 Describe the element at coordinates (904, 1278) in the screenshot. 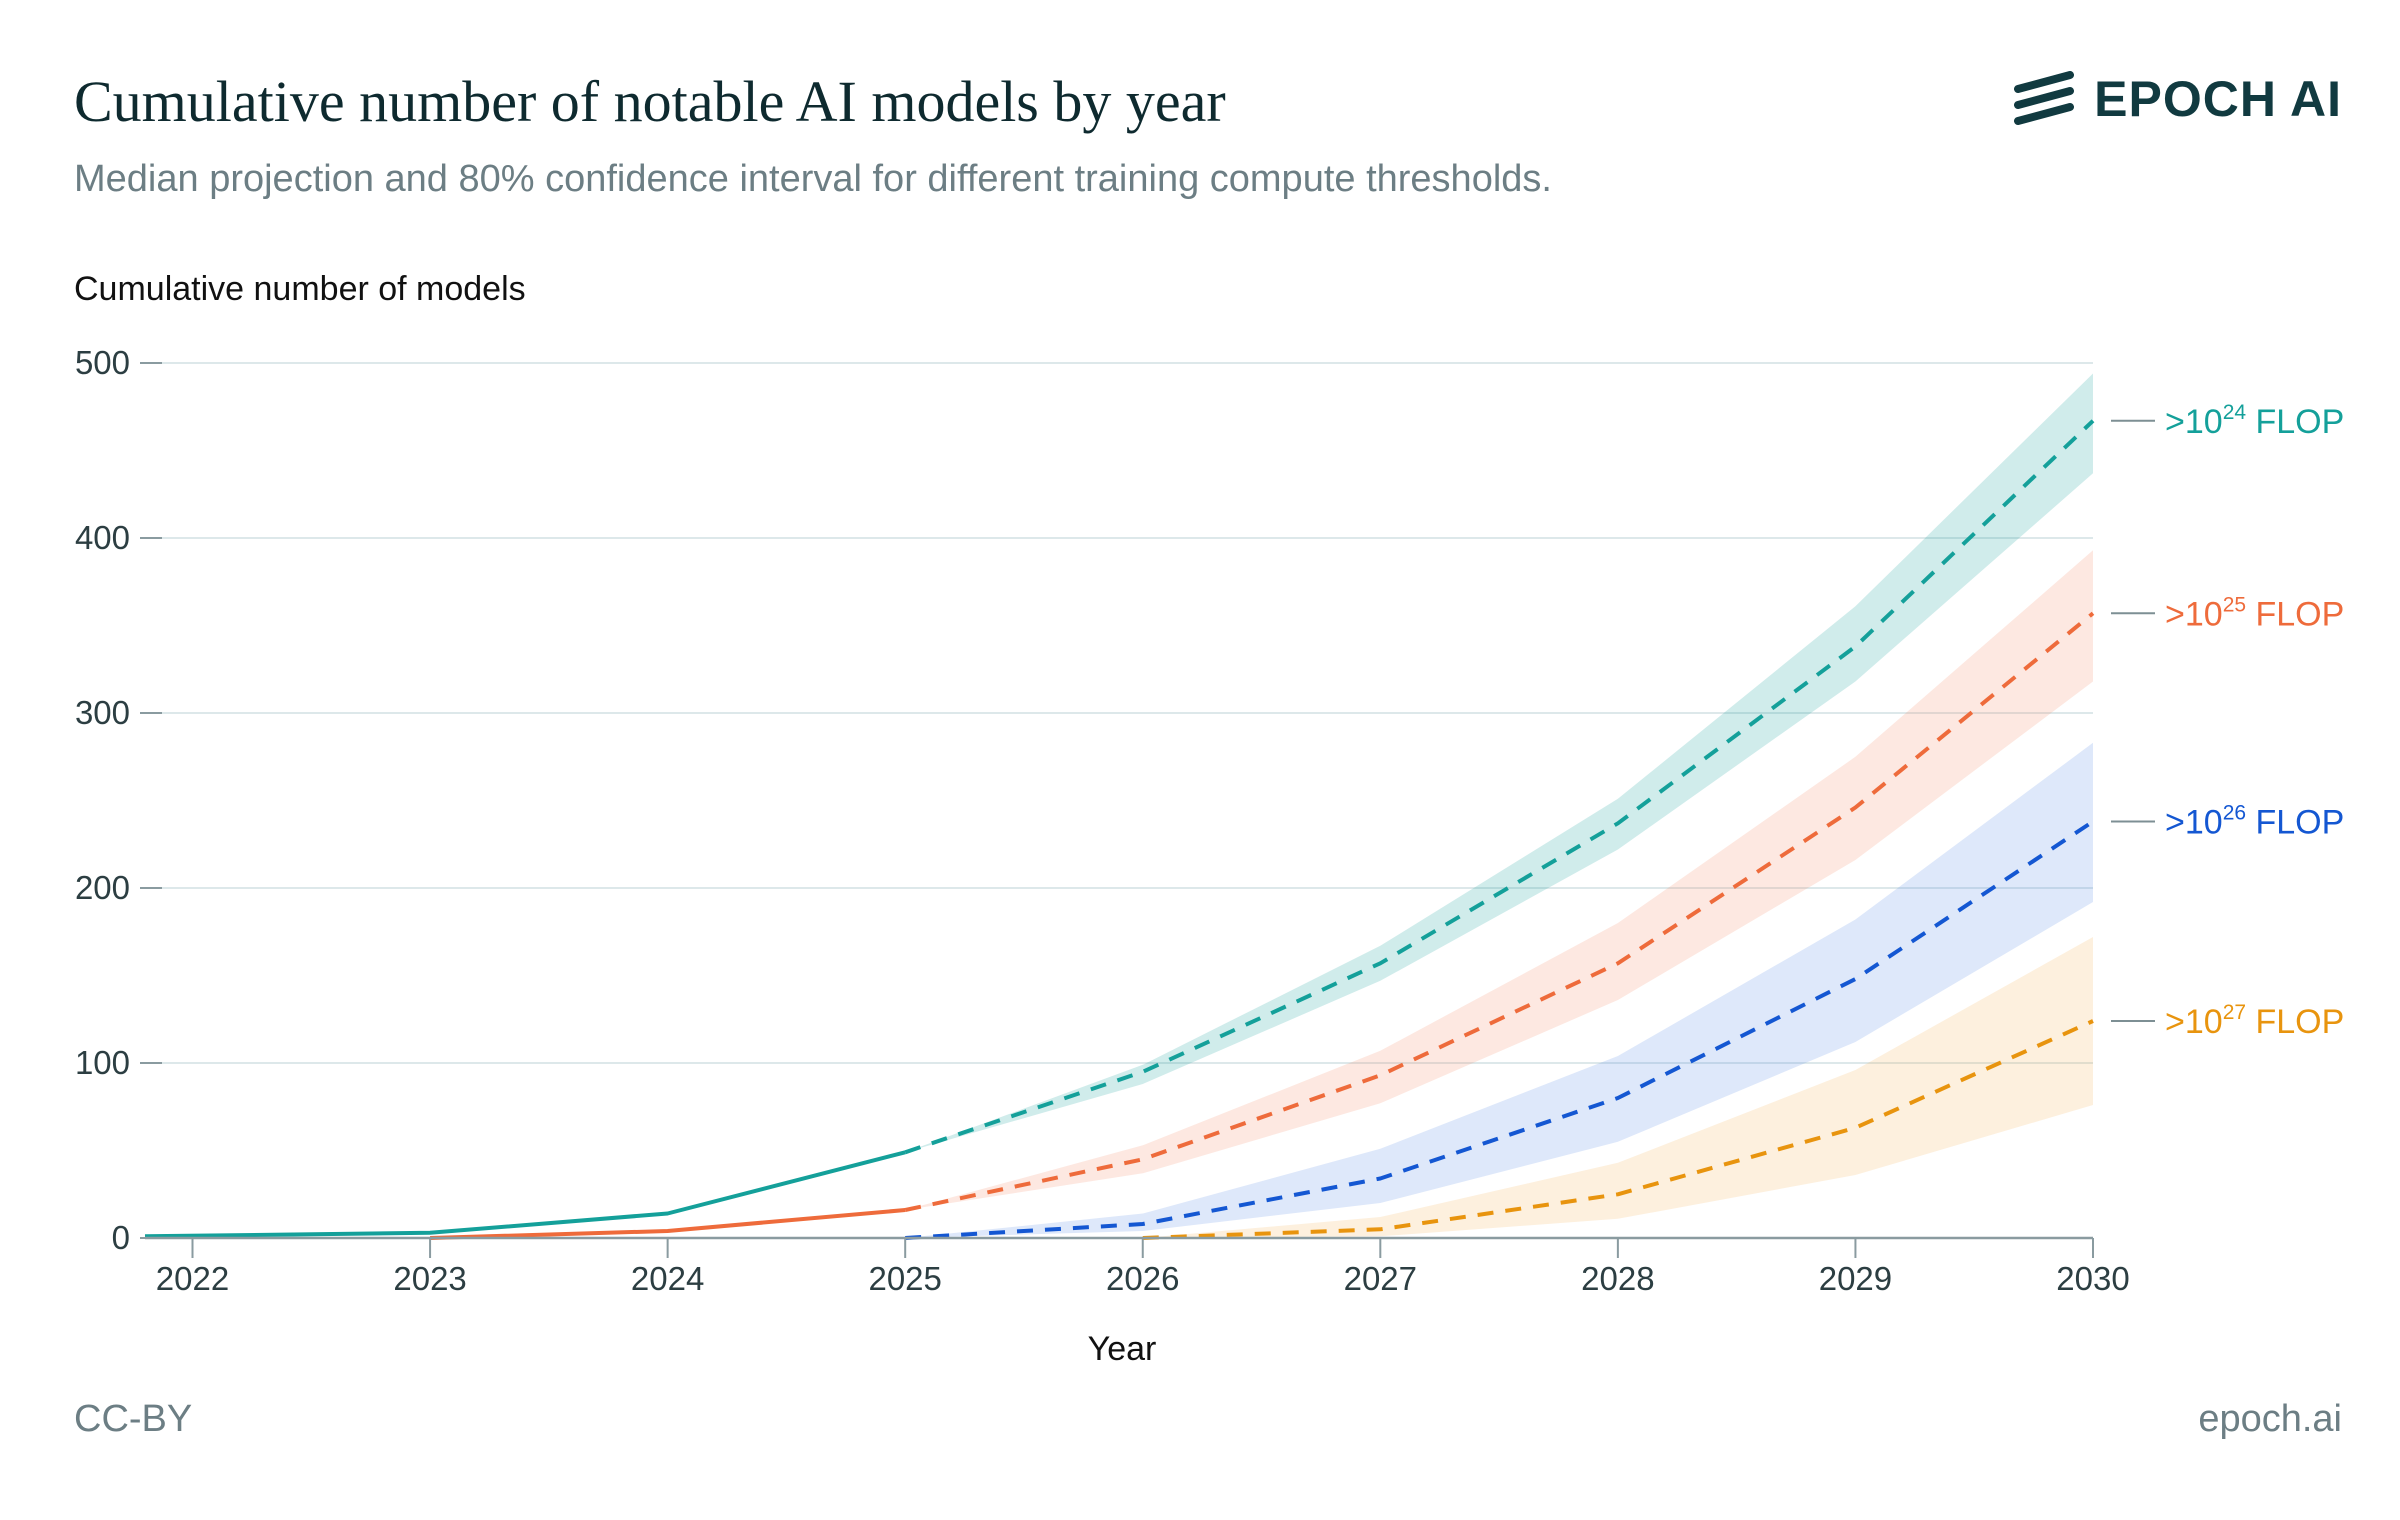

I see `x-tick-label: 2025` at that location.